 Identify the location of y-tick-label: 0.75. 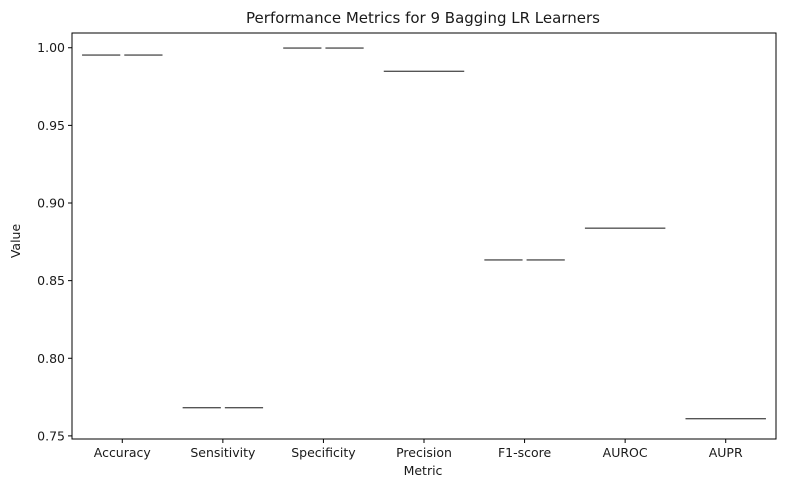
(51, 435).